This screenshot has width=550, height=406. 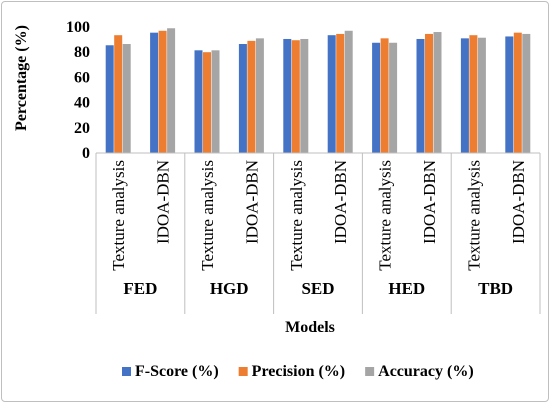 I want to click on group-labels: FED HGD SED HED TBD, so click(x=318, y=288).